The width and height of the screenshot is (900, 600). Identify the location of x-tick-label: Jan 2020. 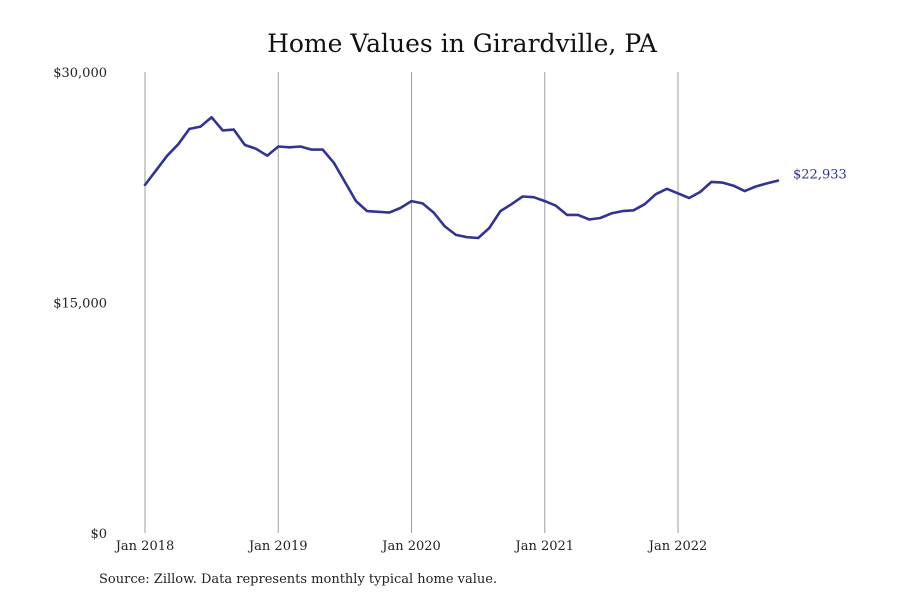
(410, 546).